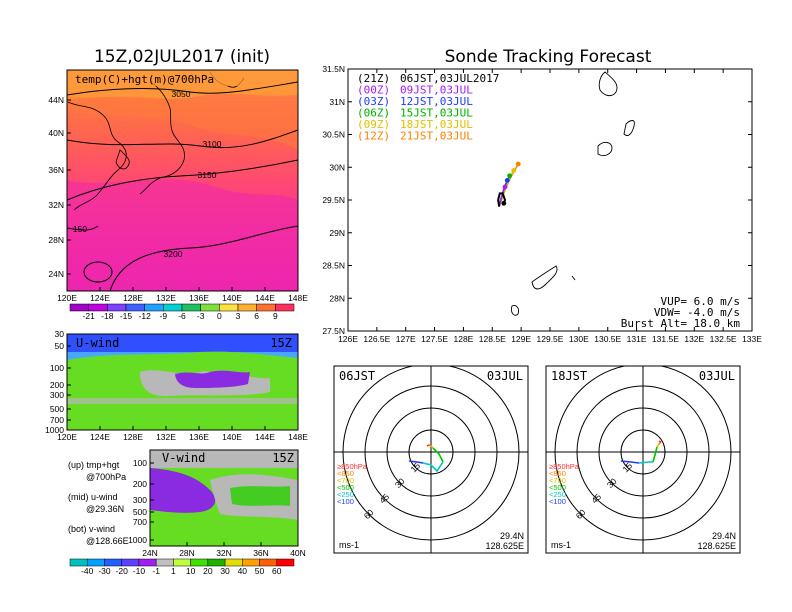  I want to click on vwind-p-tick-label: 100, so click(140, 463).